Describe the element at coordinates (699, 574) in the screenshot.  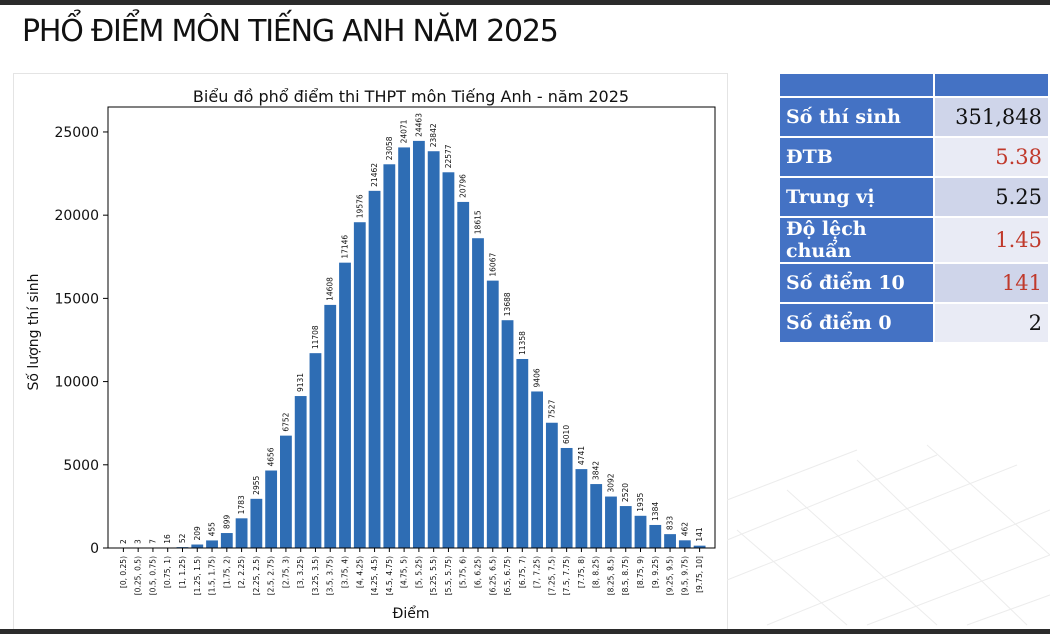
I see `x-tick-label: [9.75, 10]` at that location.